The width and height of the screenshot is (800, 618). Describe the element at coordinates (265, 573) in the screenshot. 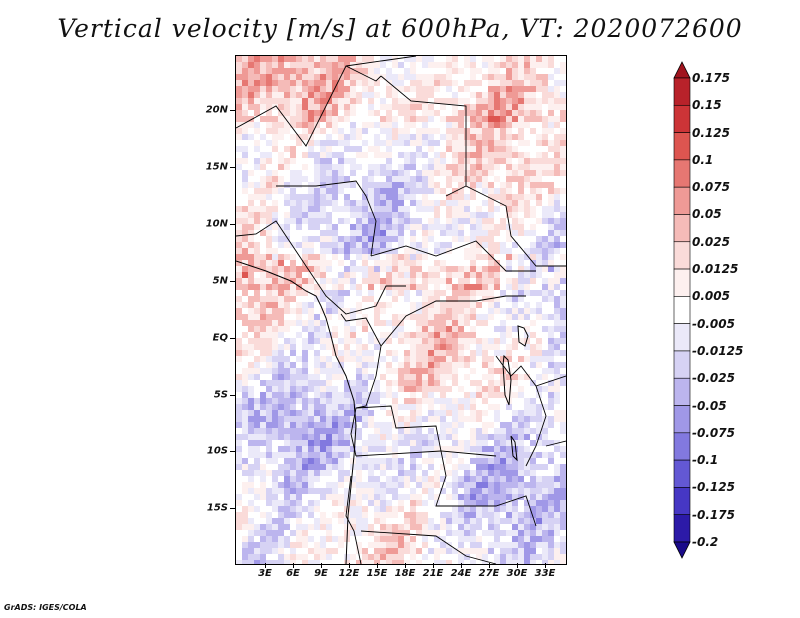

I see `x-tick-label: 3E` at that location.